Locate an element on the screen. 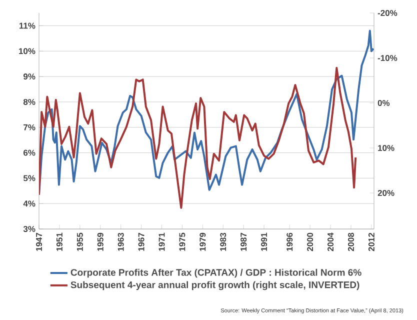  x-tick-label: 2000 is located at coordinates (310, 242).